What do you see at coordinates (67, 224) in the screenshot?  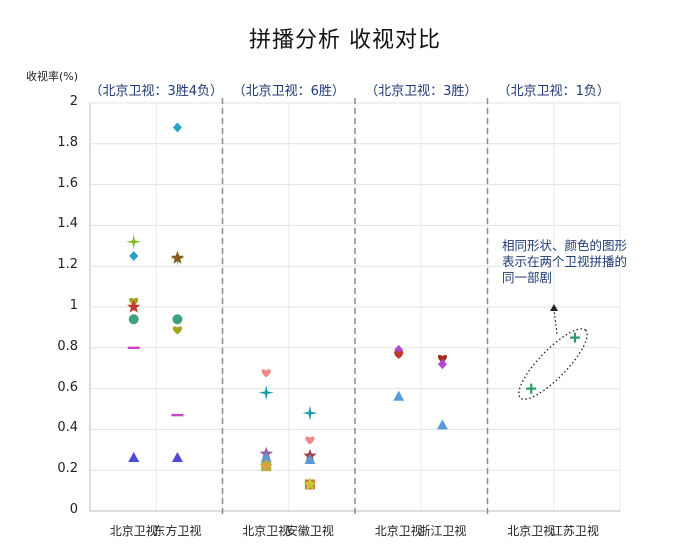 I see `y-tick-label: 1.4` at bounding box center [67, 224].